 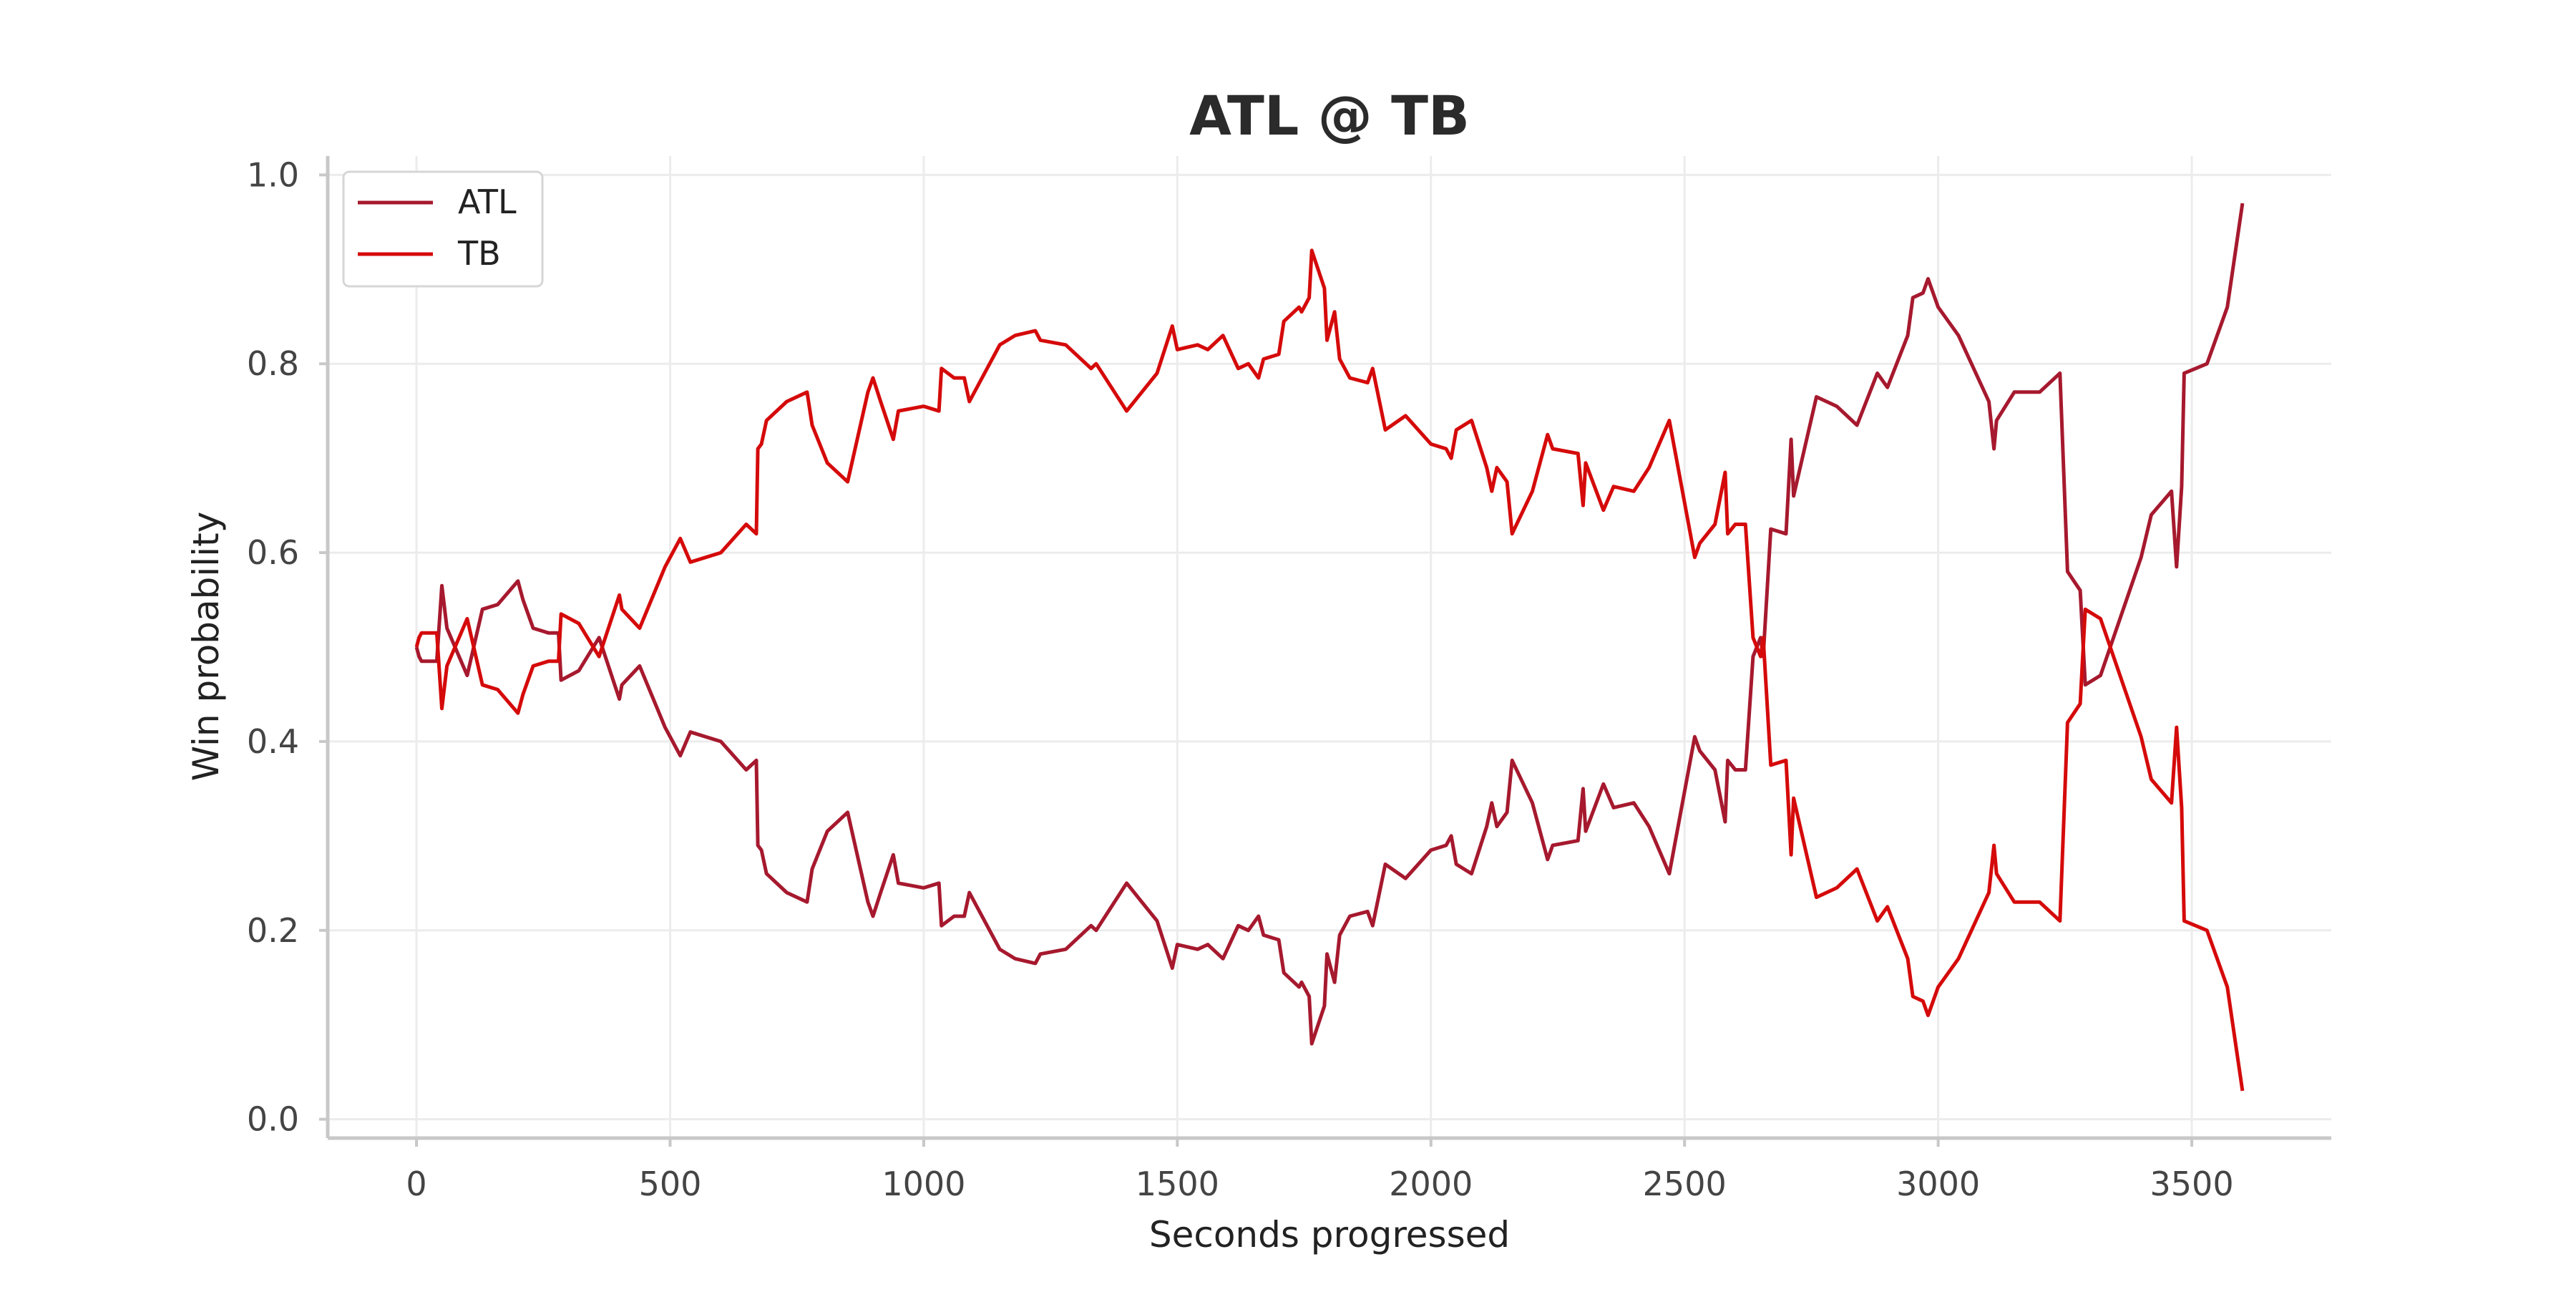 What do you see at coordinates (2192, 1184) in the screenshot?
I see `x-tick-label: 3500` at bounding box center [2192, 1184].